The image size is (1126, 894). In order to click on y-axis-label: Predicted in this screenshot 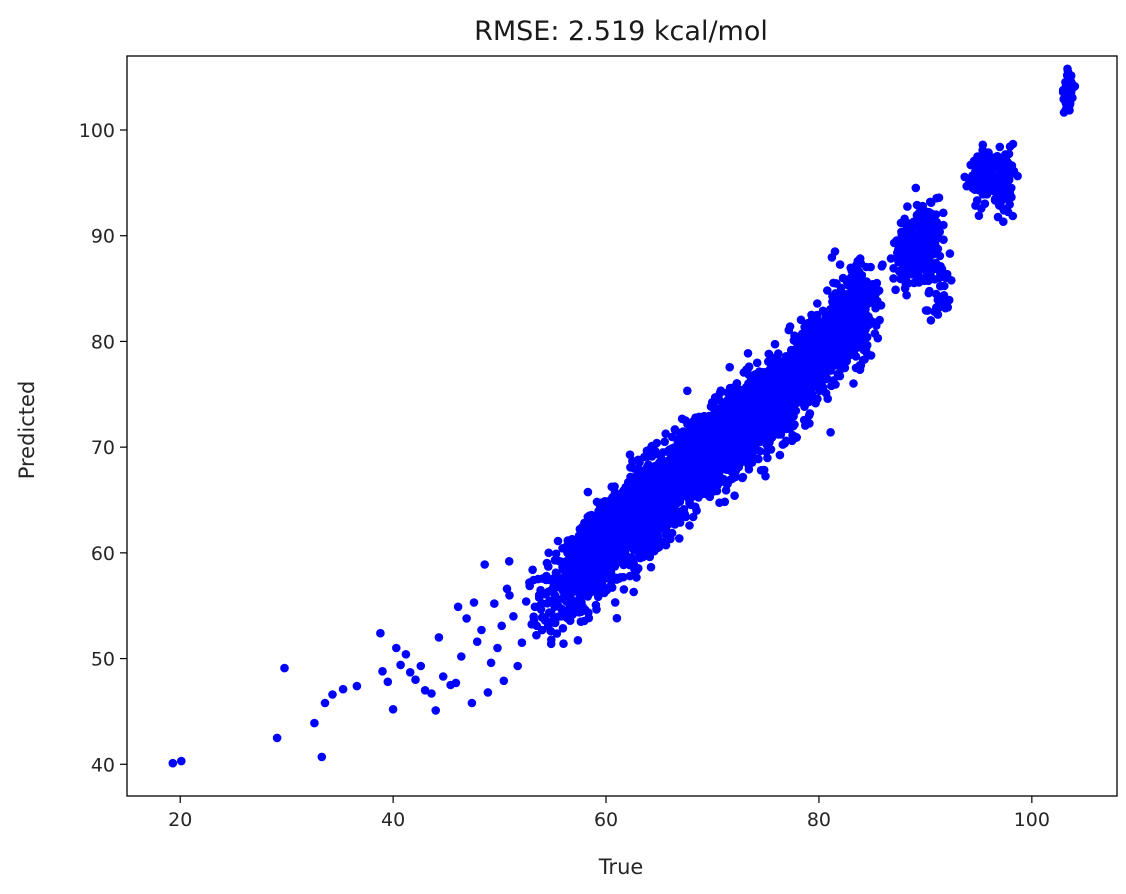, I will do `click(27, 430)`.